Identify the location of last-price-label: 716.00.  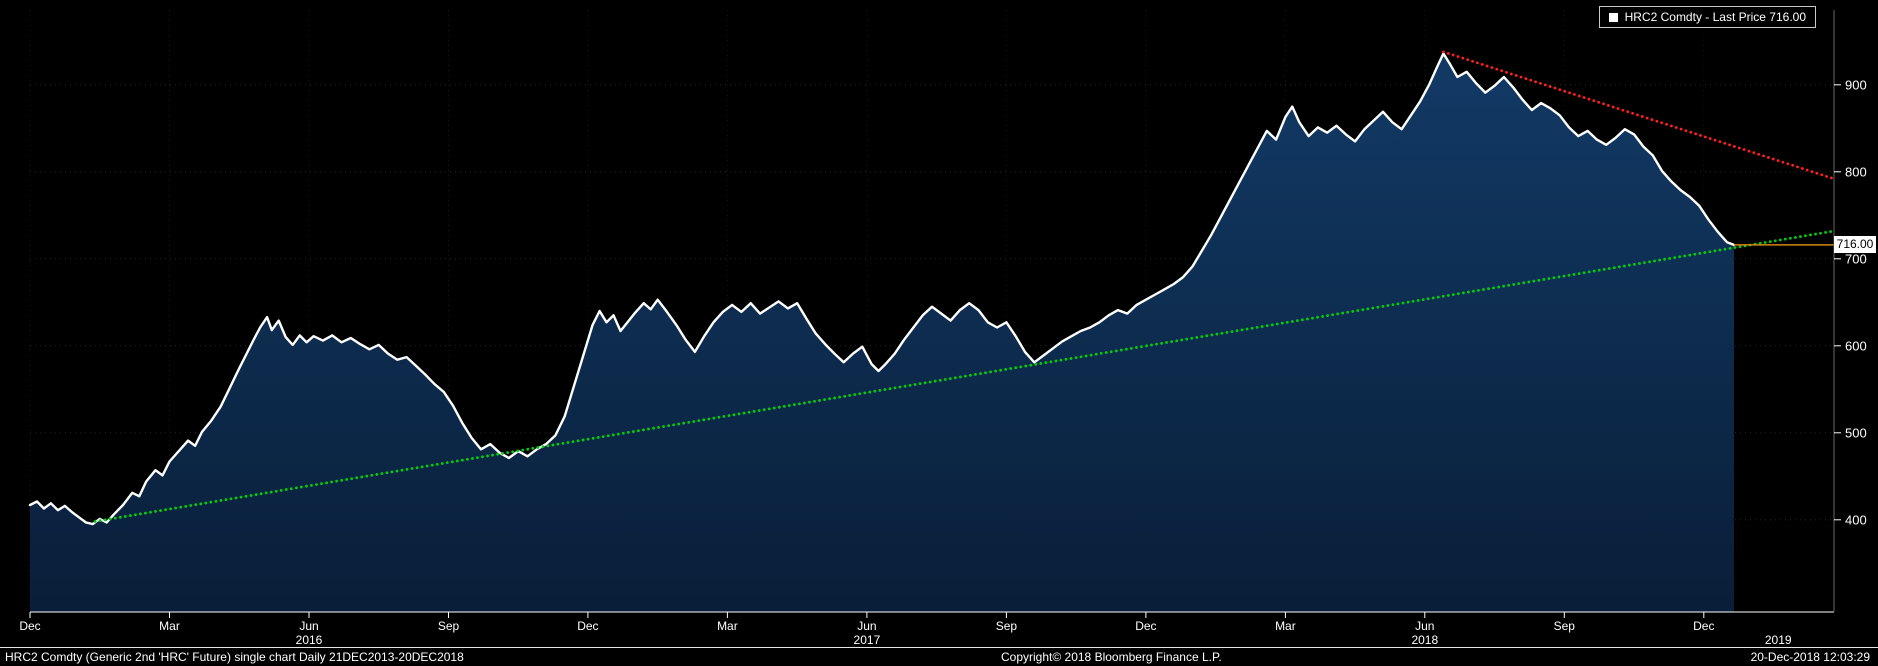
(1855, 244).